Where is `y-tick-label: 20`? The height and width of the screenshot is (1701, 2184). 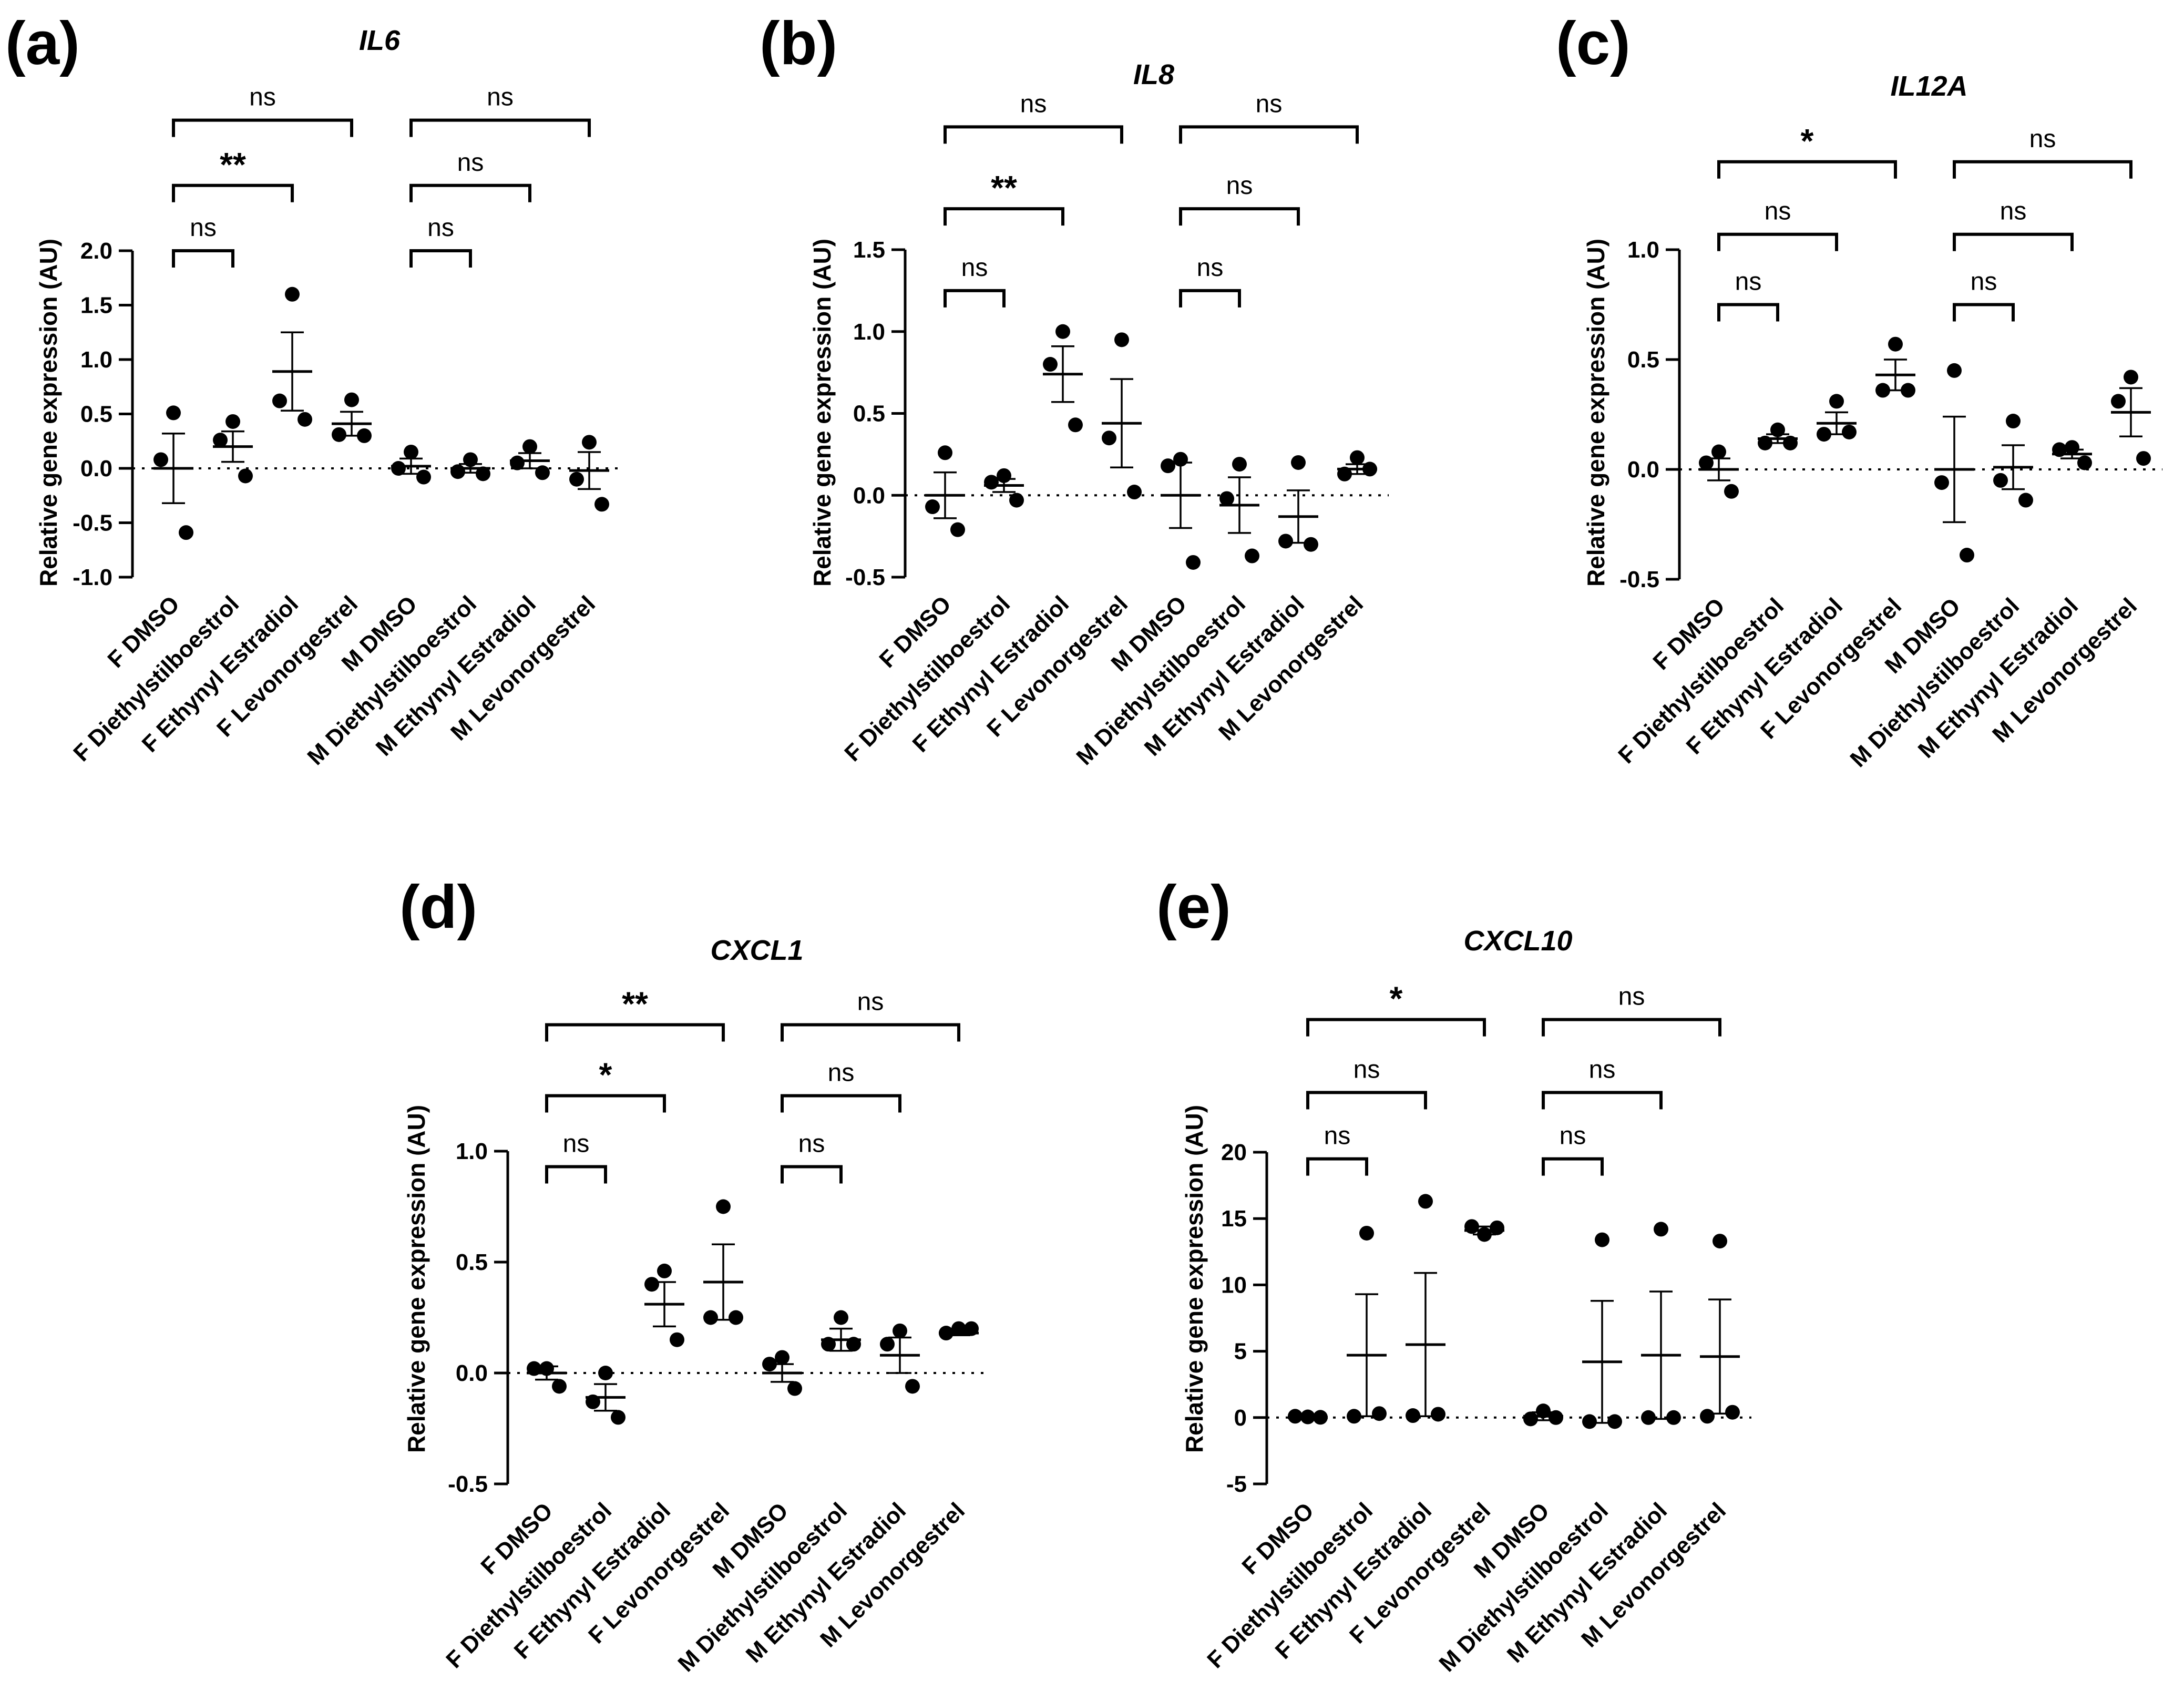 y-tick-label: 20 is located at coordinates (1234, 1153).